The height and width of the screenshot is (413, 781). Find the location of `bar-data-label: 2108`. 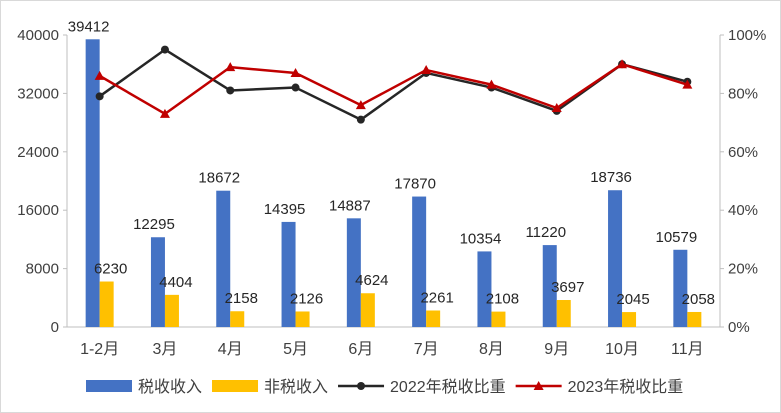

bar-data-label: 2108 is located at coordinates (502, 299).